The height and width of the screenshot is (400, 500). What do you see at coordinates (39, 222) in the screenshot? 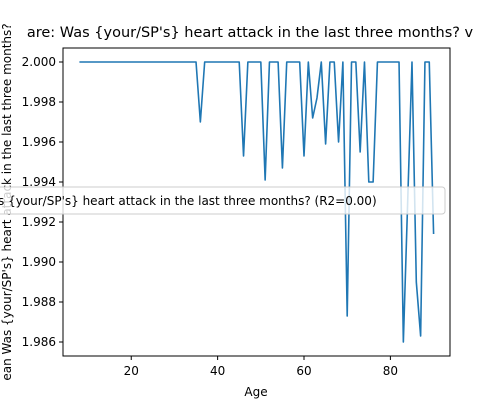
I see `y-tick-label: 1.992` at bounding box center [39, 222].